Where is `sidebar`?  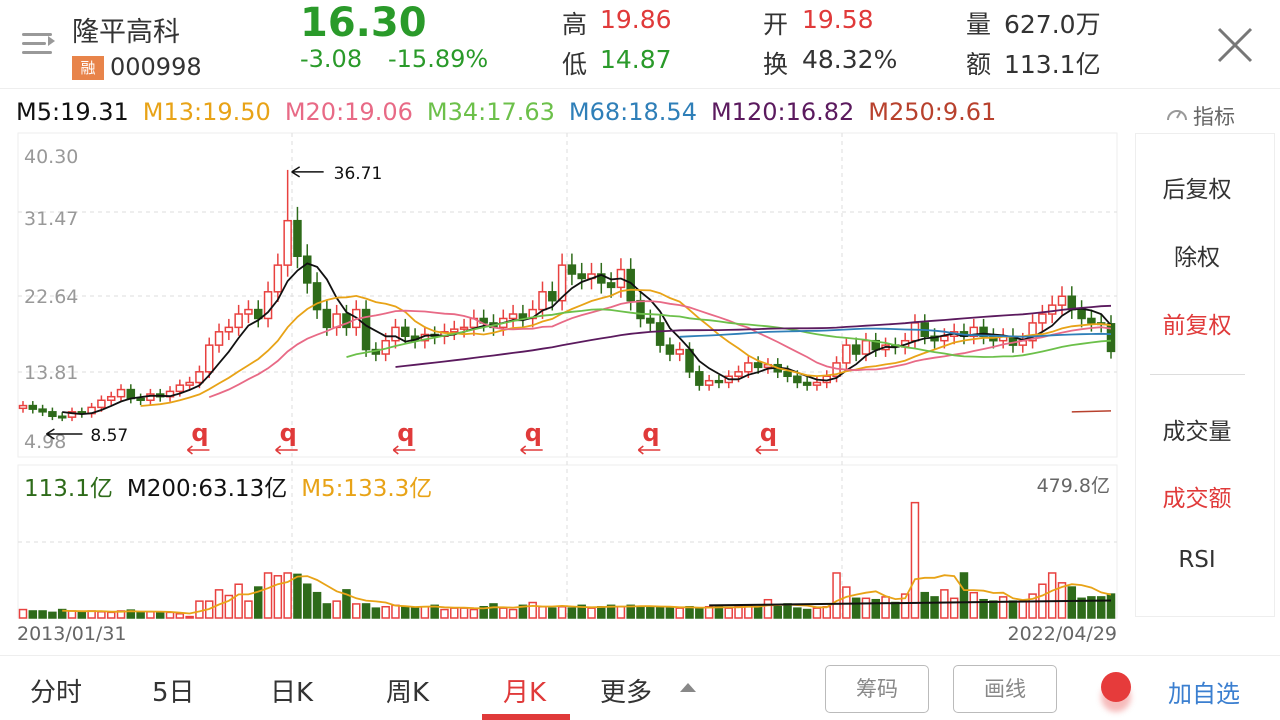 sidebar is located at coordinates (1205, 375).